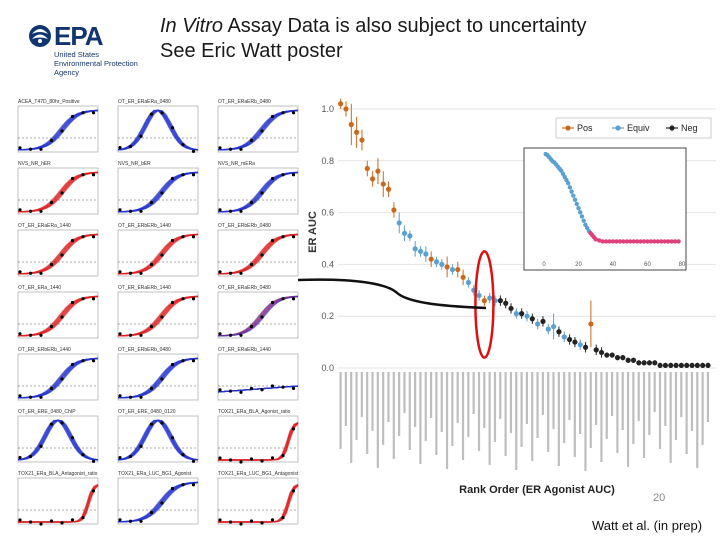 The image size is (720, 540). Describe the element at coordinates (155, 377) in the screenshot. I see `dose-response-panel: OT_ER_ERbERb_0480` at that location.